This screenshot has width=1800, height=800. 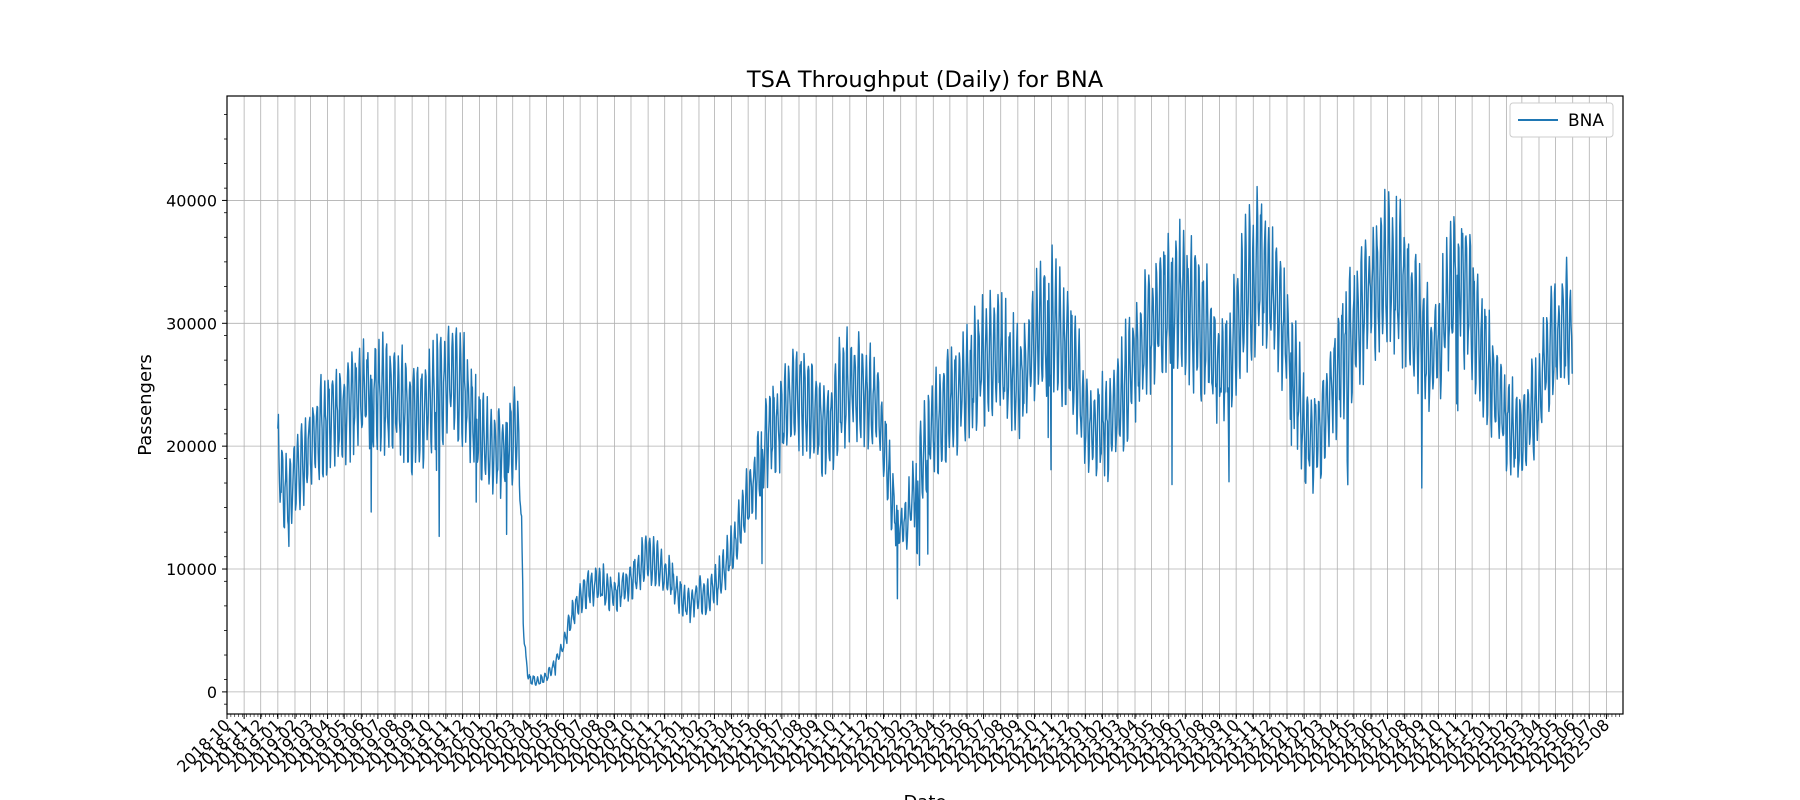 I want to click on y-tick-label: 0, so click(x=212, y=692).